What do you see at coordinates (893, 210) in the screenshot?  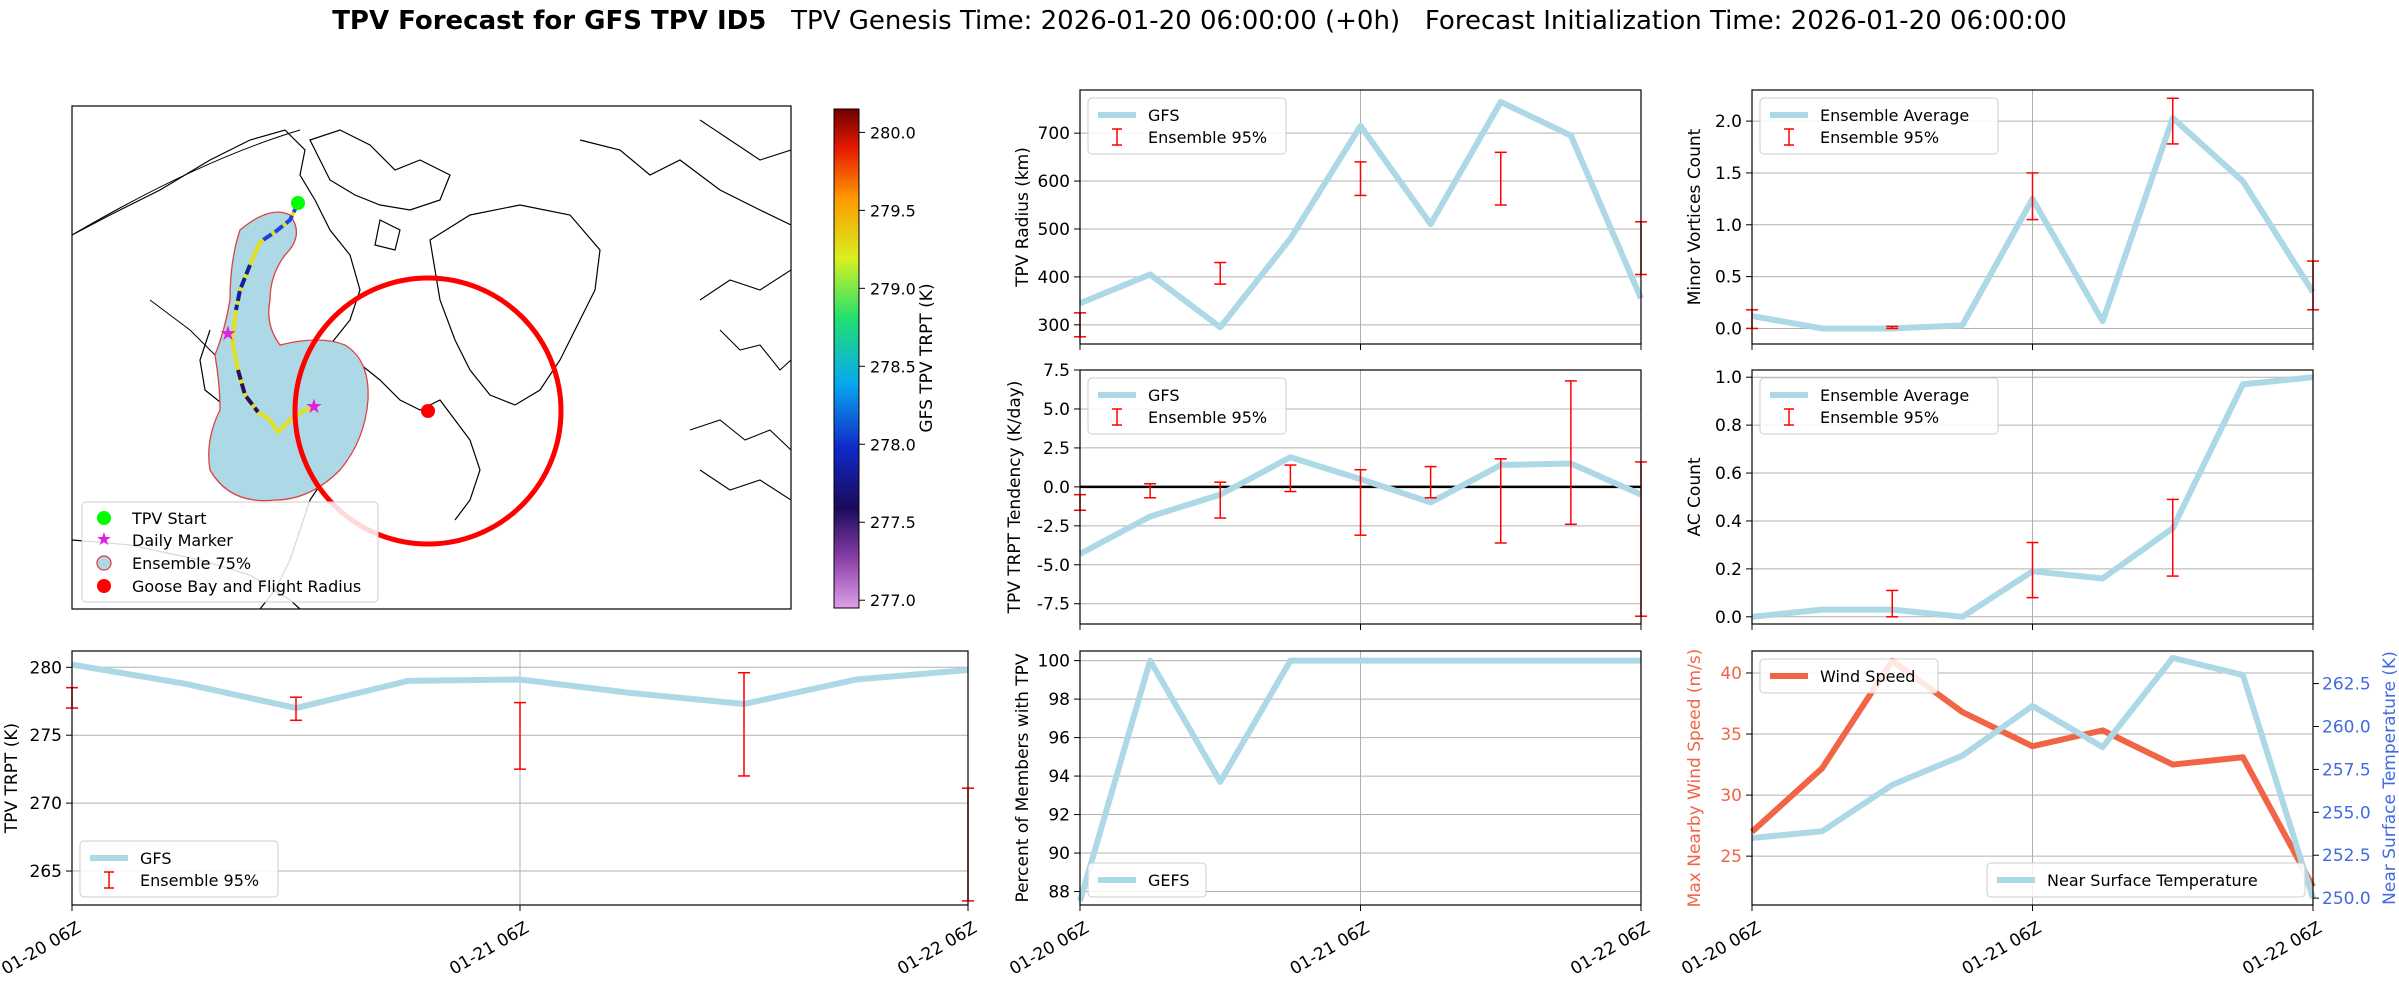 I see `colorbar-tick-label: 279.5` at bounding box center [893, 210].